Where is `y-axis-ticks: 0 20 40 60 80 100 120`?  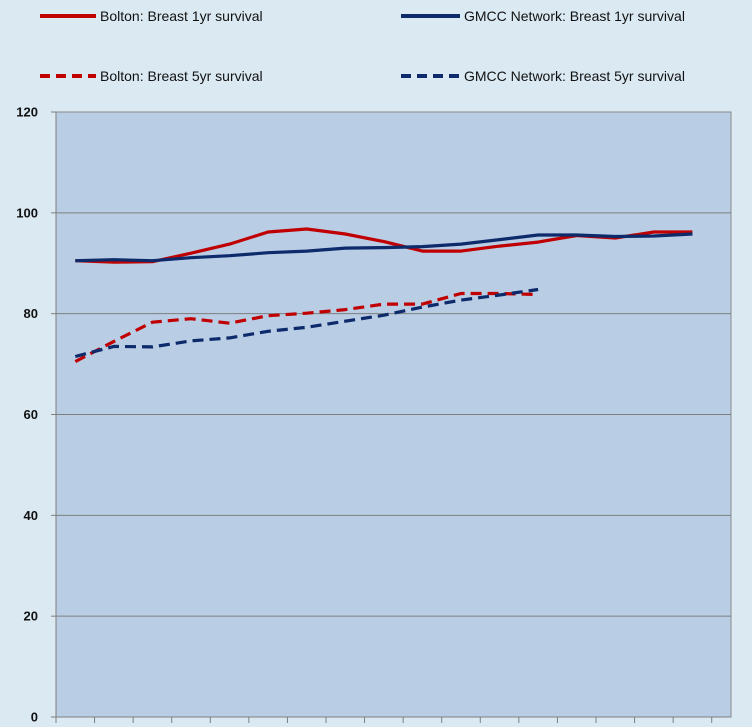 y-axis-ticks: 0 20 40 60 80 100 120 is located at coordinates (36, 415).